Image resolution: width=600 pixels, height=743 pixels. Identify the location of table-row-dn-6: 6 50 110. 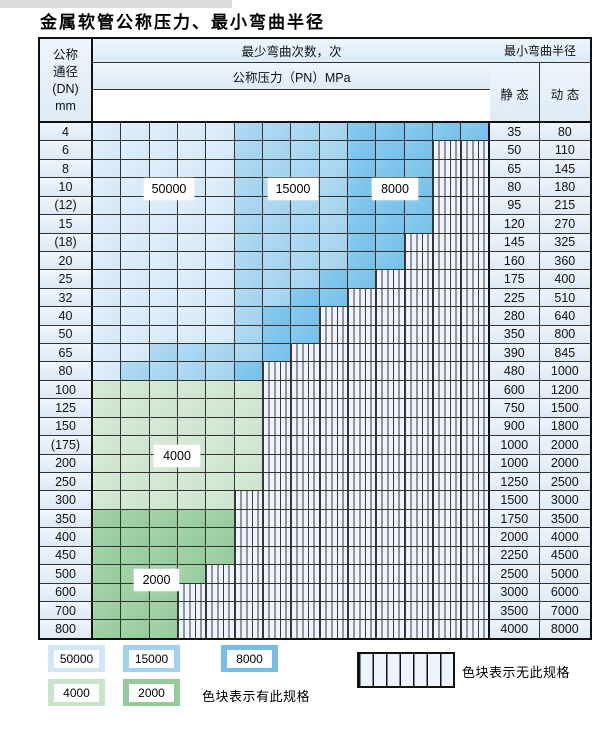
(315, 150).